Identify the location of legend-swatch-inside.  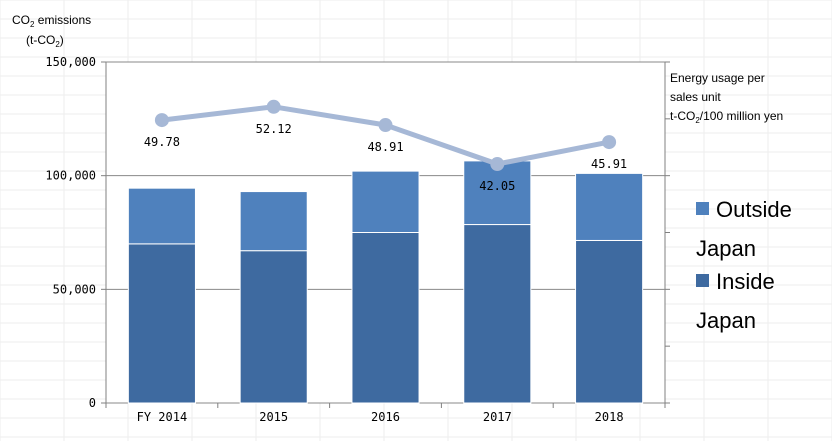
(702, 280).